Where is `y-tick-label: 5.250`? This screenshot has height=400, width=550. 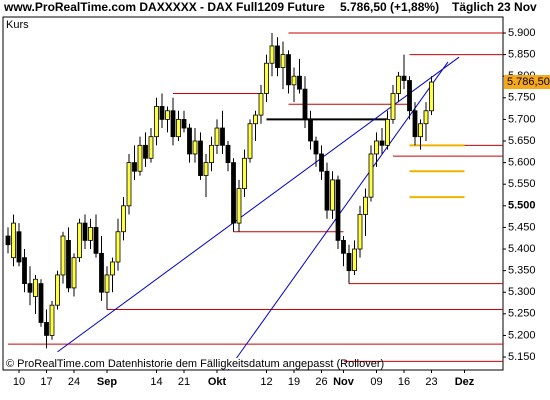 y-tick-label: 5.250 is located at coordinates (522, 314).